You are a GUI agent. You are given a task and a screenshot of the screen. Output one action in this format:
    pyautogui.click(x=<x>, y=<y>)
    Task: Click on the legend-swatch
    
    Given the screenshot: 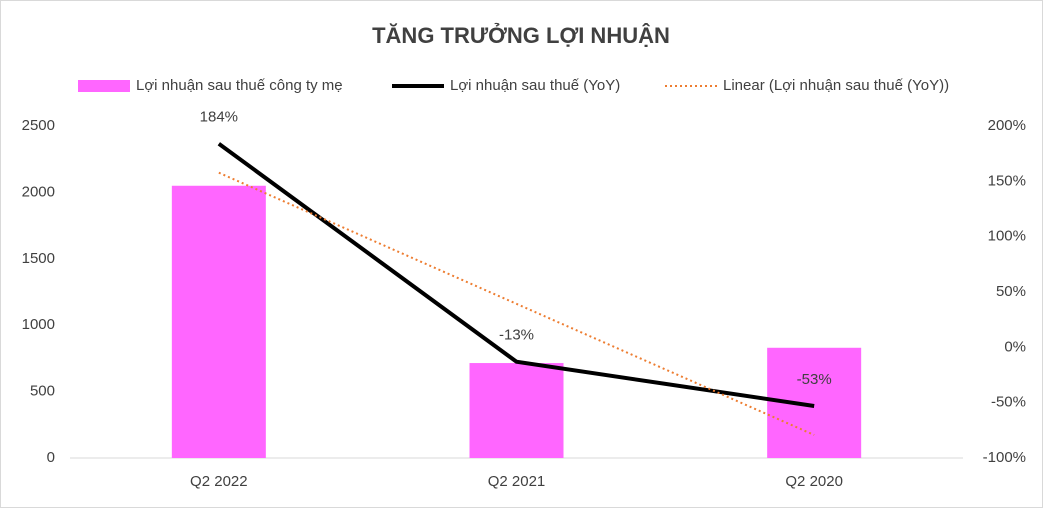 What is the action you would take?
    pyautogui.click(x=104, y=86)
    